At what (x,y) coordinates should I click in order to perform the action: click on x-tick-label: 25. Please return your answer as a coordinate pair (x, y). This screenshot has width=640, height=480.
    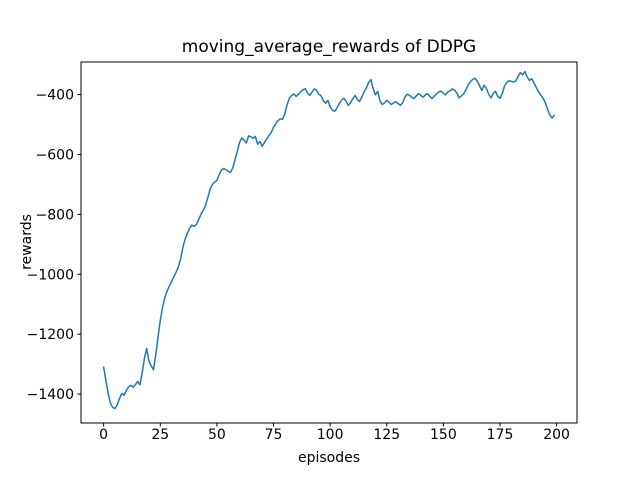
    Looking at the image, I should click on (160, 435).